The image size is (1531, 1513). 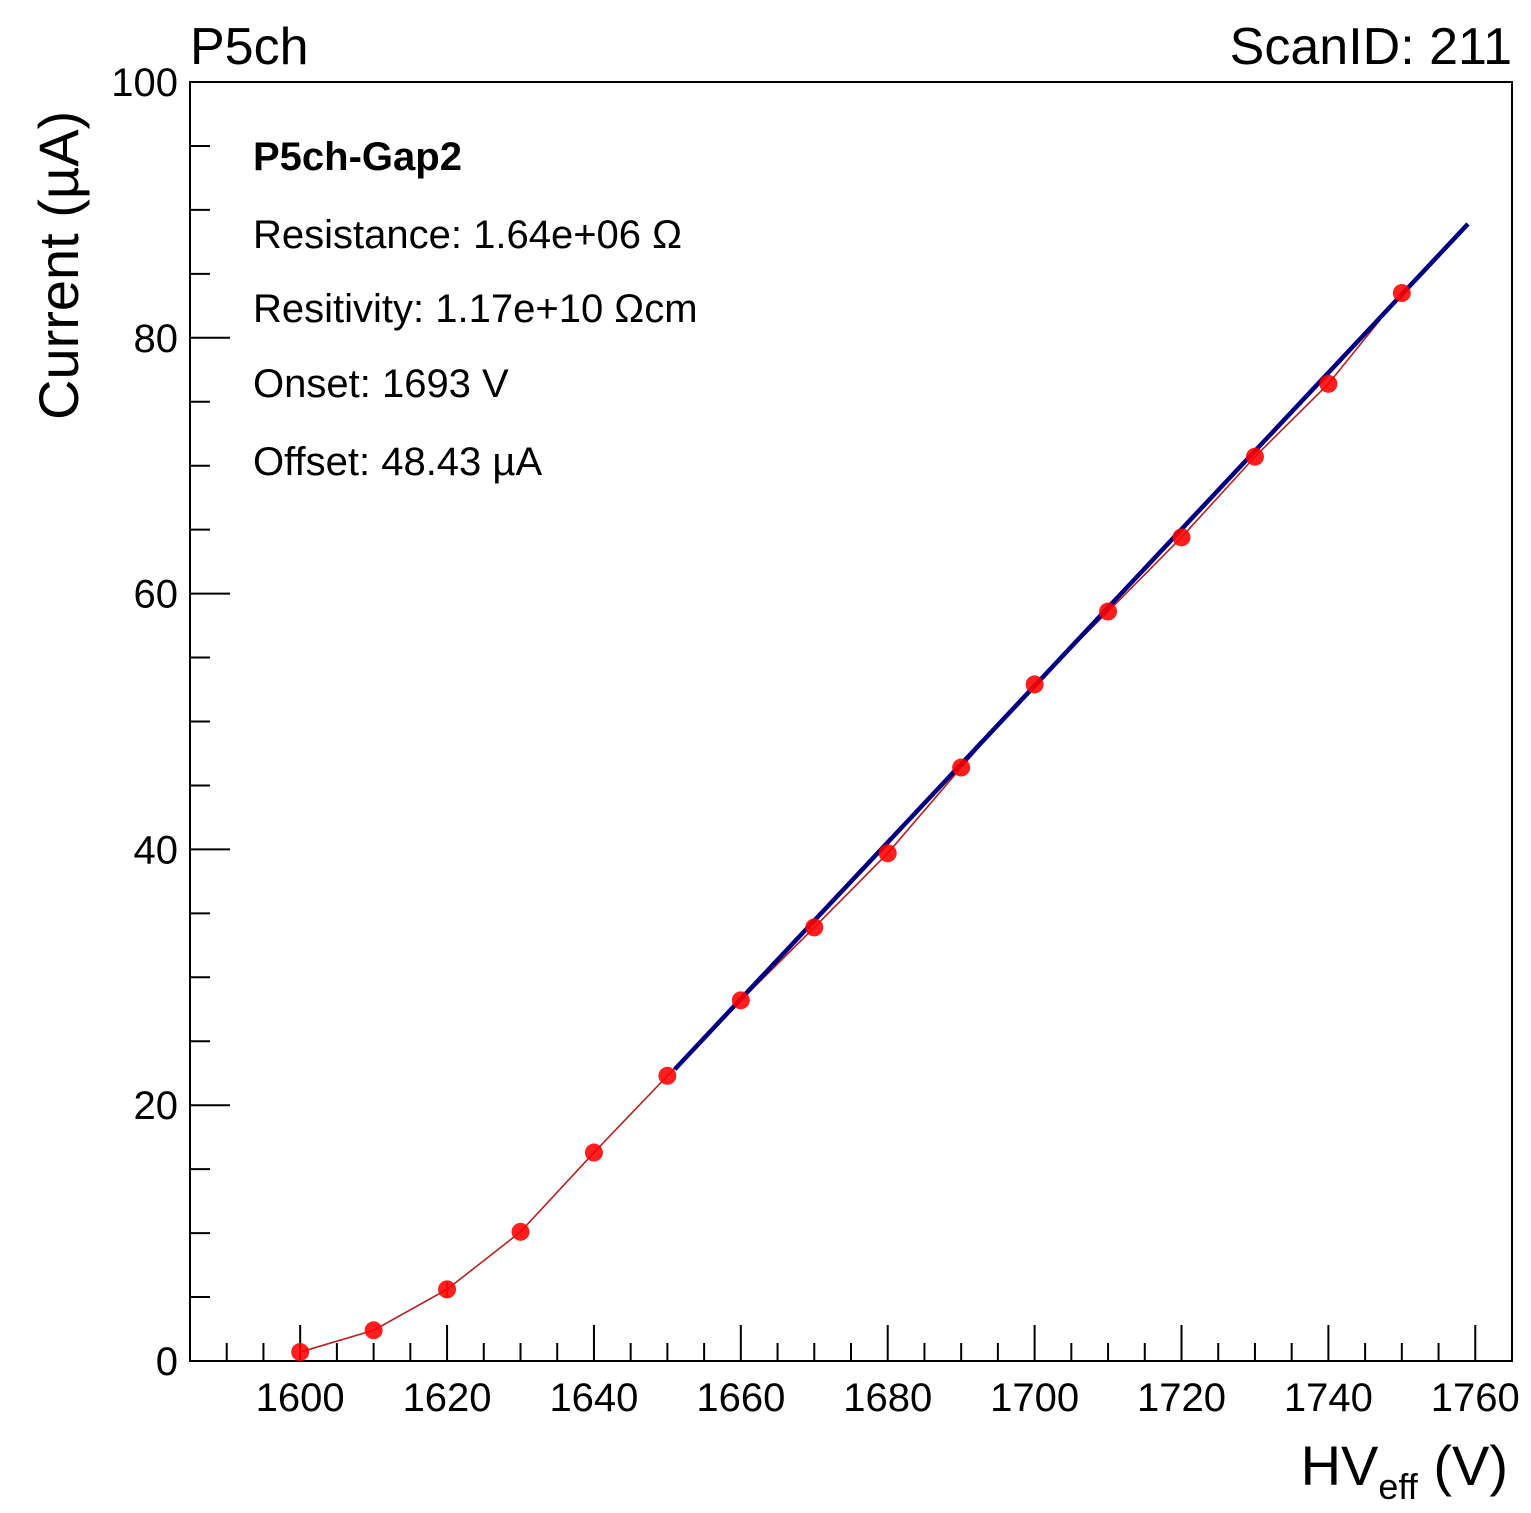 What do you see at coordinates (740, 1398) in the screenshot?
I see `x-tick-label: 1660` at bounding box center [740, 1398].